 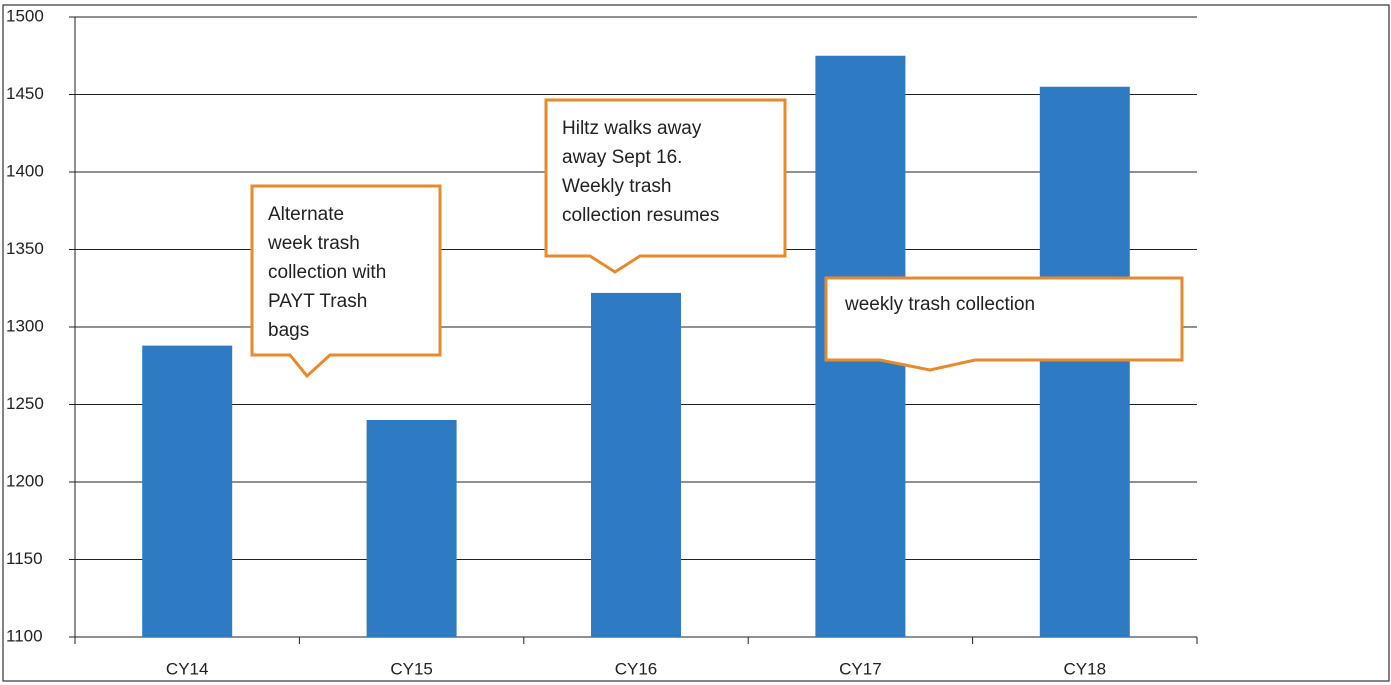 I want to click on x-tick-label: CY18, so click(x=1085, y=668).